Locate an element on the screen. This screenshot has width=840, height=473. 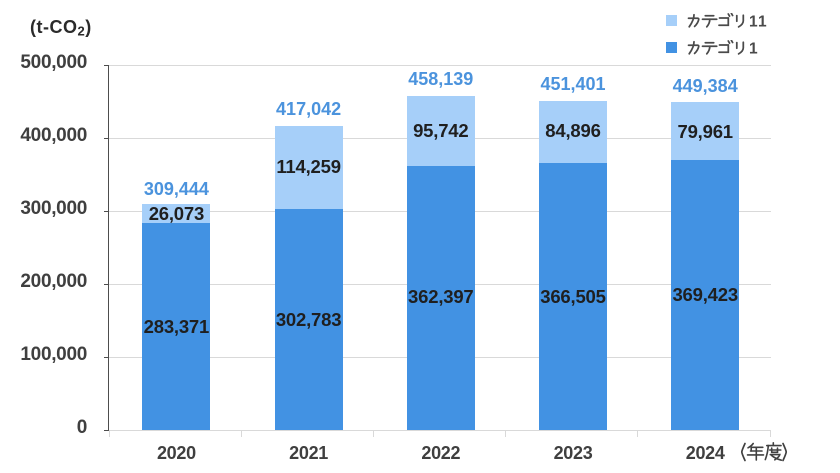
svg-text: 11 is located at coordinates (758, 22).